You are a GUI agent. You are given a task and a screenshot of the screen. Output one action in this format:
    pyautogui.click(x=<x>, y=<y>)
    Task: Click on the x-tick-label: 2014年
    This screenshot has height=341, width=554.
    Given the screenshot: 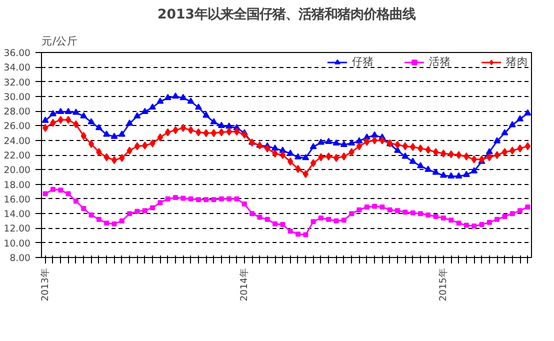 What is the action you would take?
    pyautogui.click(x=244, y=285)
    